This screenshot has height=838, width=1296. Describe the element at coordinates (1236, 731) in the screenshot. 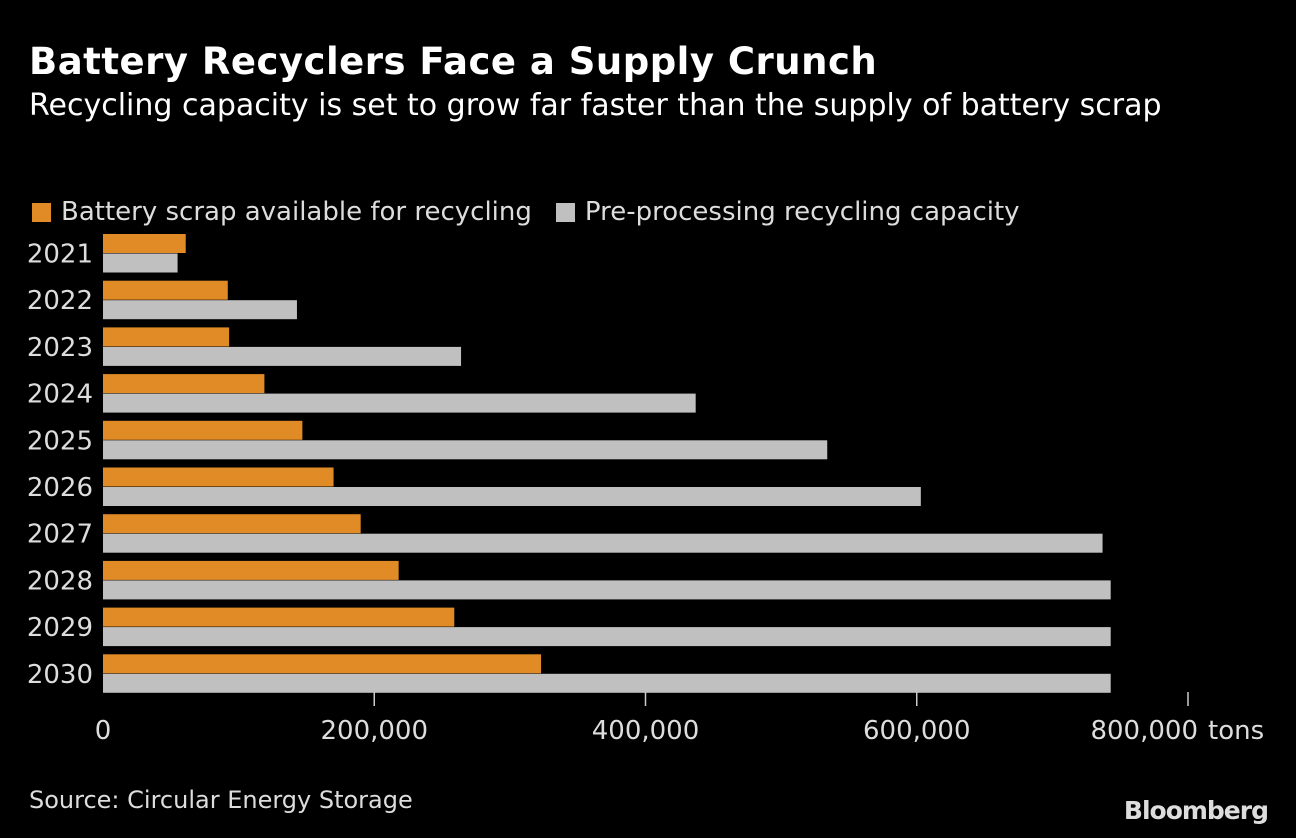

I see `x-axis-unit: tons` at that location.